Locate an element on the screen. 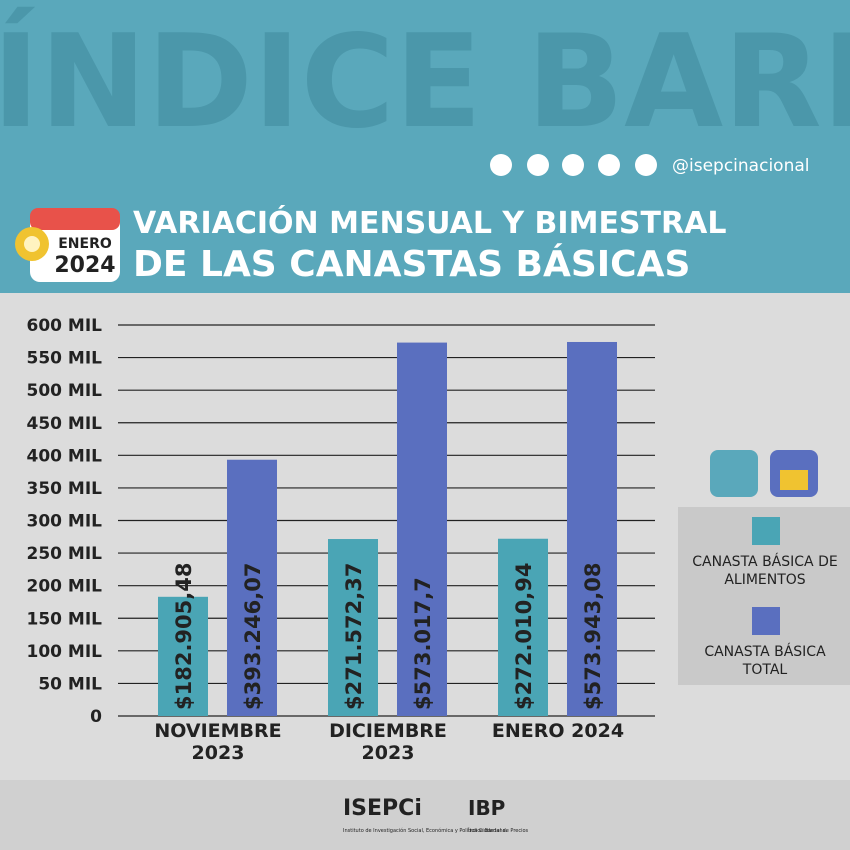 The width and height of the screenshot is (850, 850). logo: IBP is located at coordinates (486, 808).